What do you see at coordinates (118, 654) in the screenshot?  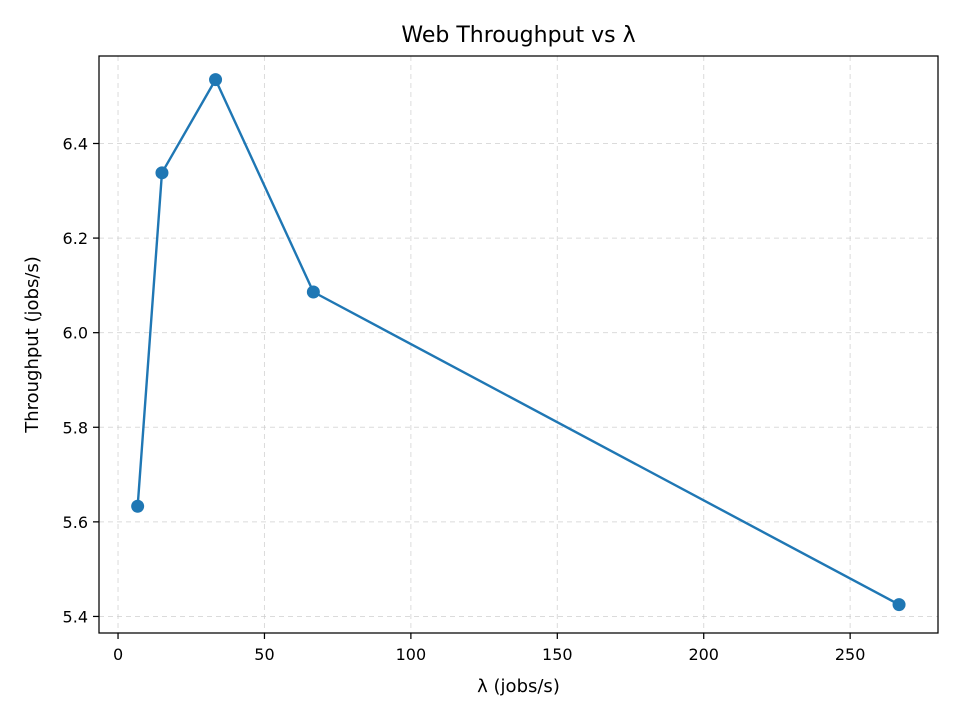 I see `x-tick-label: 0` at bounding box center [118, 654].